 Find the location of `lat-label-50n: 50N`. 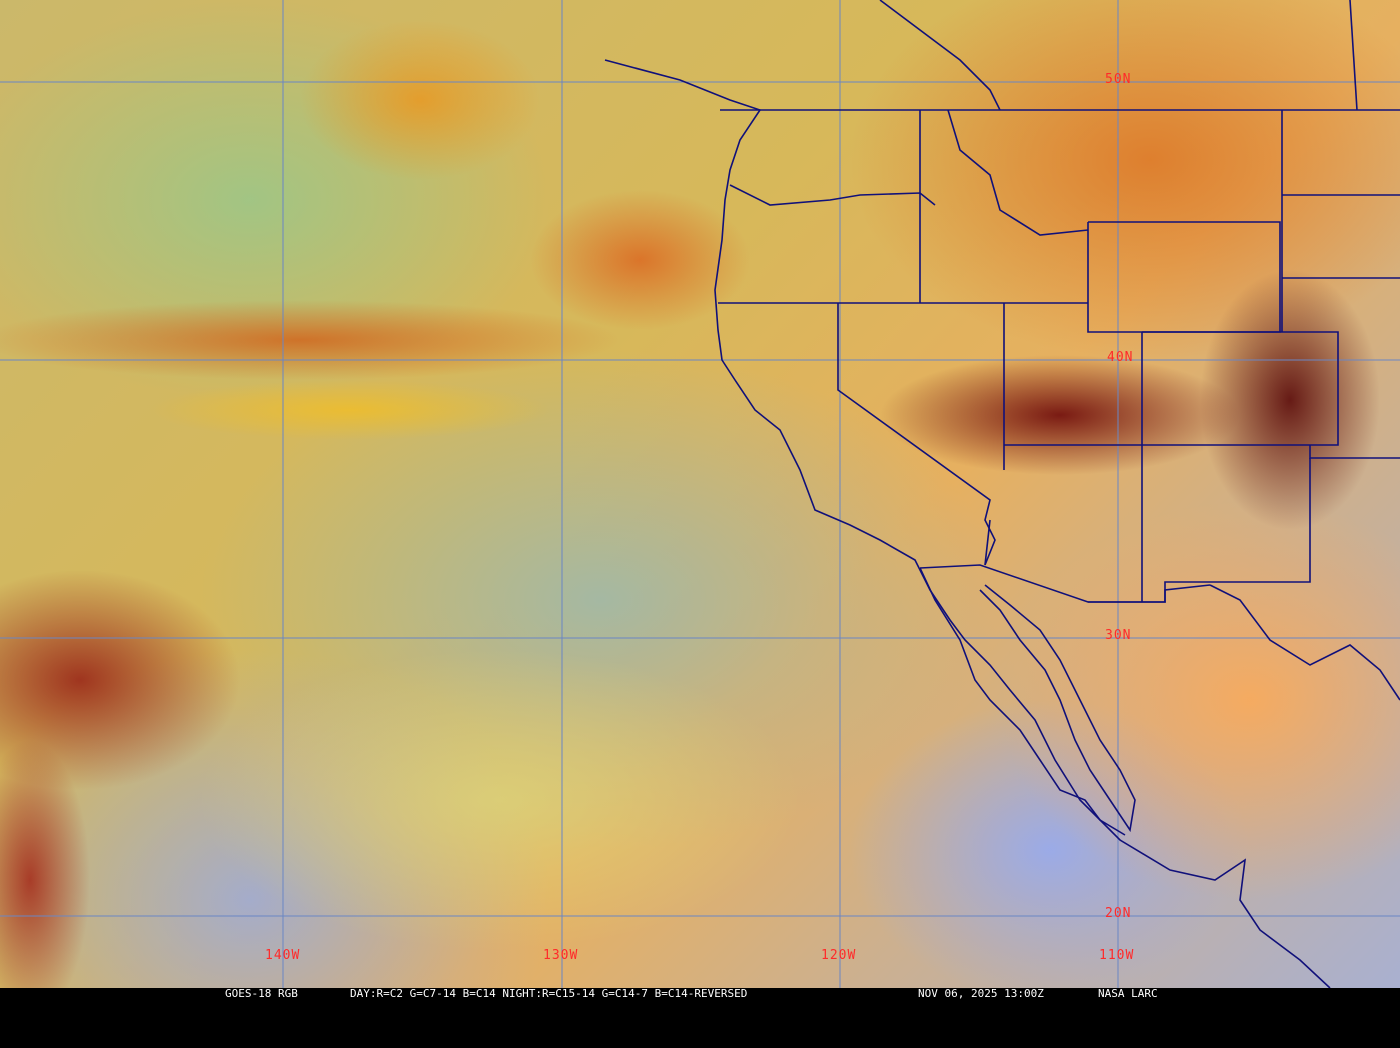

lat-label-50n: 50N is located at coordinates (1118, 79).